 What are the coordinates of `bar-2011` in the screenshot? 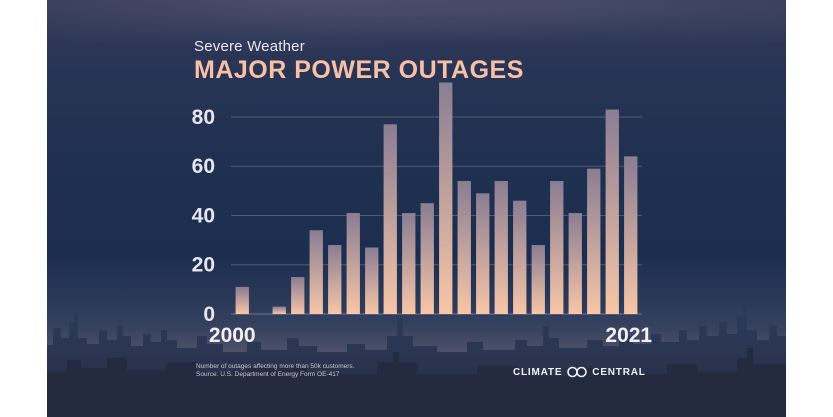 It's located at (446, 198).